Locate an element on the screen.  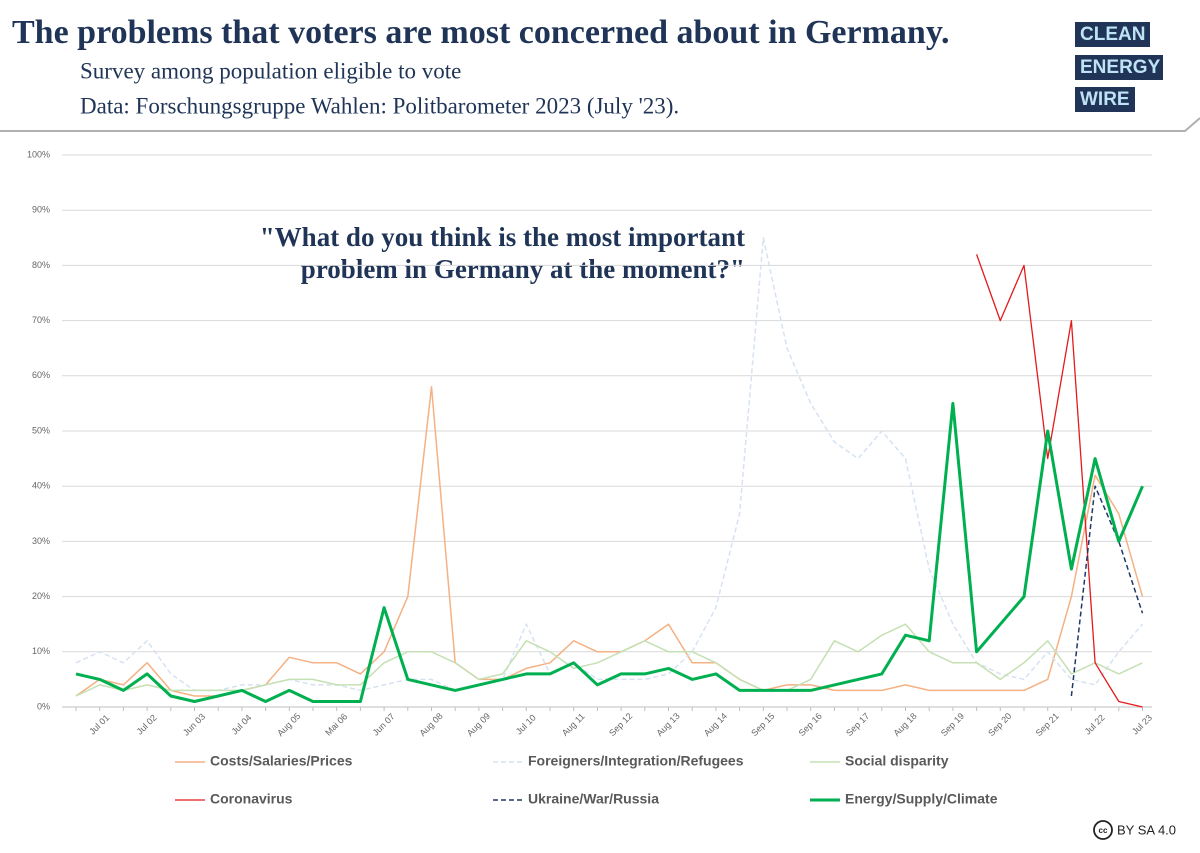
logo-text: CLEAN is located at coordinates (1112, 34).